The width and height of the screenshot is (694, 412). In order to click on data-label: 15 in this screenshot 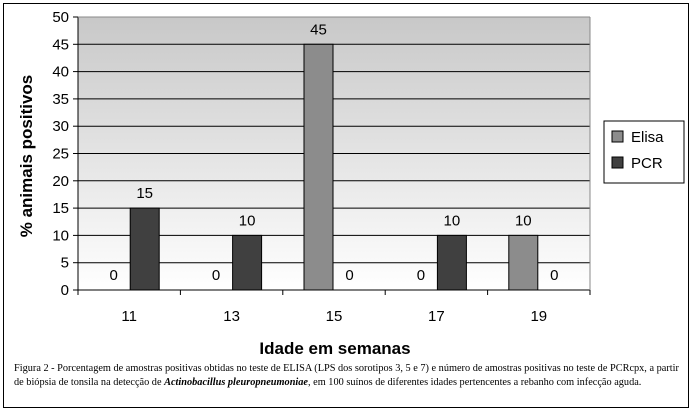, I will do `click(144, 193)`.